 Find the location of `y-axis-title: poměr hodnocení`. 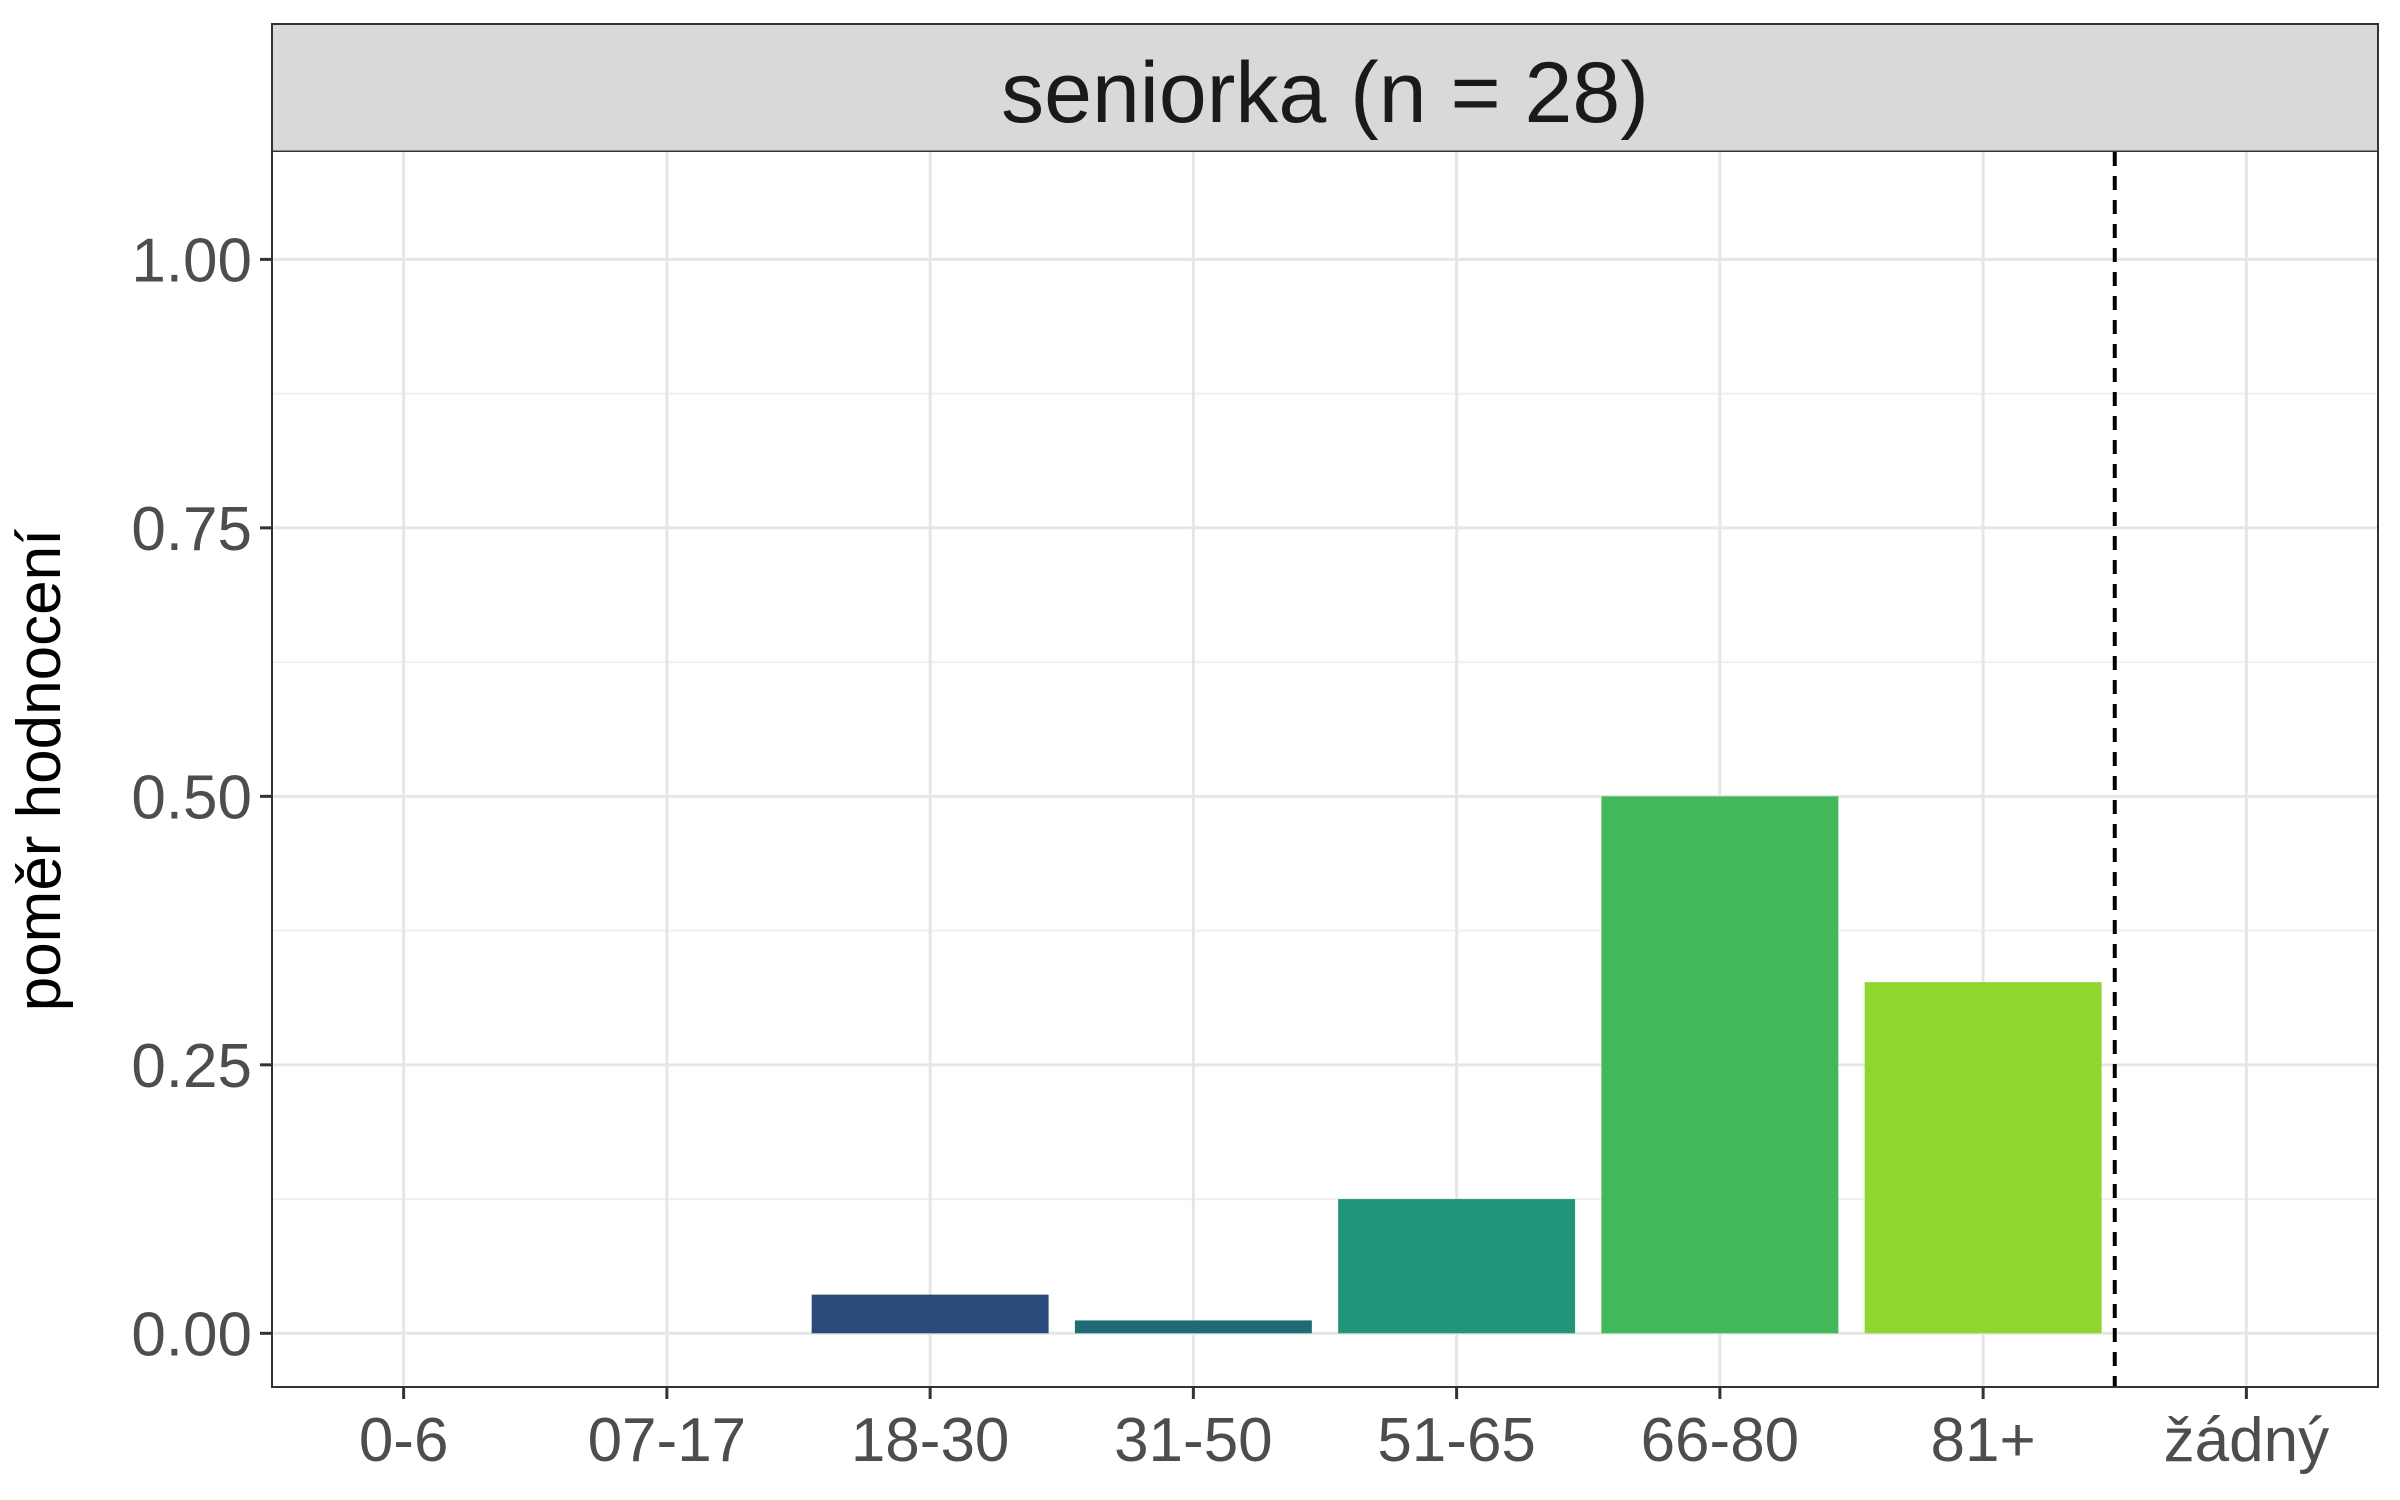

y-axis-title: poměr hodnocení is located at coordinates (39, 770).